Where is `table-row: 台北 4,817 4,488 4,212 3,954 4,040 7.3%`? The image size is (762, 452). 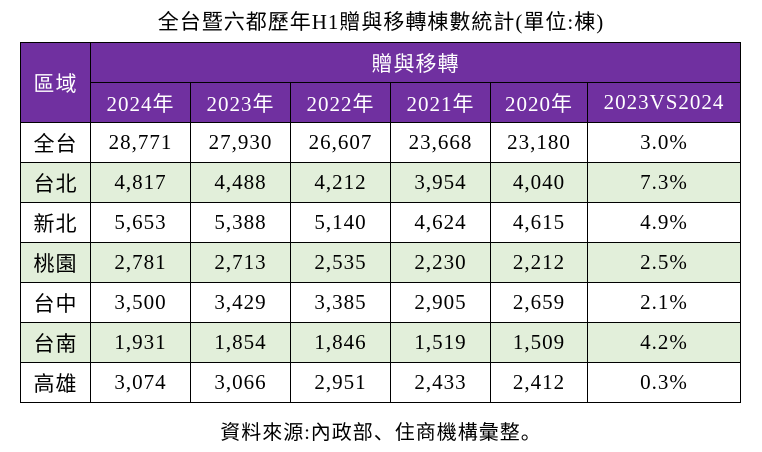 table-row: 台北 4,817 4,488 4,212 3,954 4,040 7.3% is located at coordinates (381, 182).